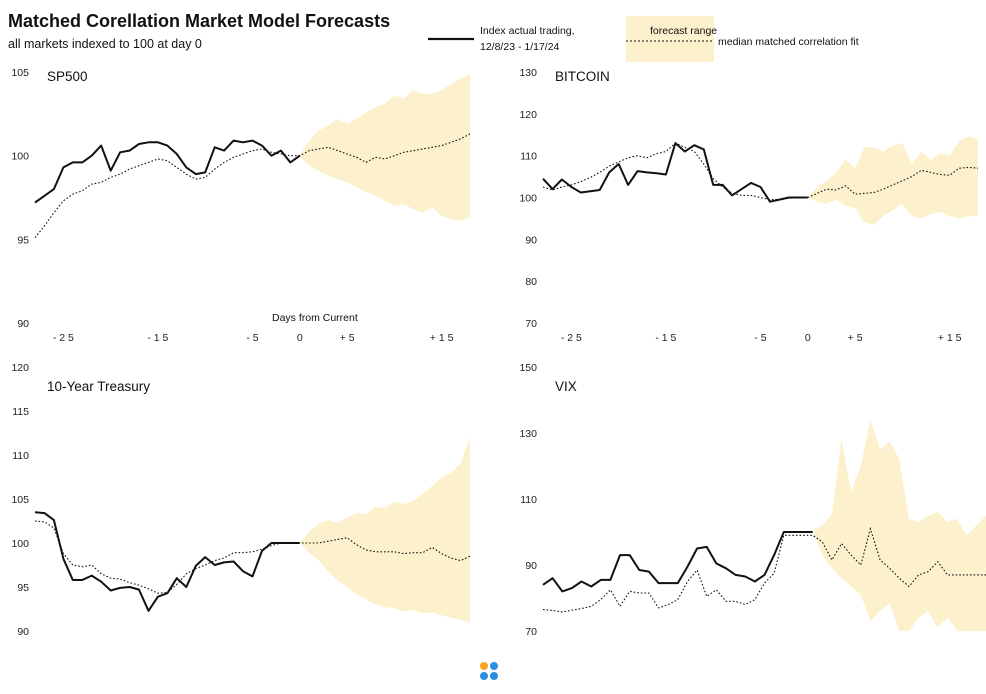 The image size is (986, 694). Describe the element at coordinates (489, 671) in the screenshot. I see `logo-icon` at that location.